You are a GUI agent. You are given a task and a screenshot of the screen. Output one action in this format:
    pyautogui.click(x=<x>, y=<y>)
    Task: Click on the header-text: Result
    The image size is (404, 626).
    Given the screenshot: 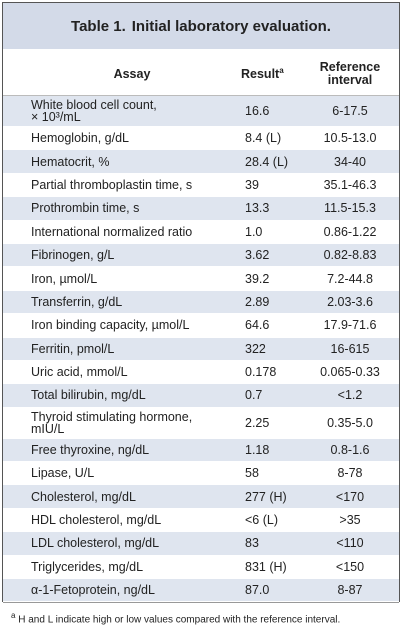 What is the action you would take?
    pyautogui.click(x=260, y=74)
    